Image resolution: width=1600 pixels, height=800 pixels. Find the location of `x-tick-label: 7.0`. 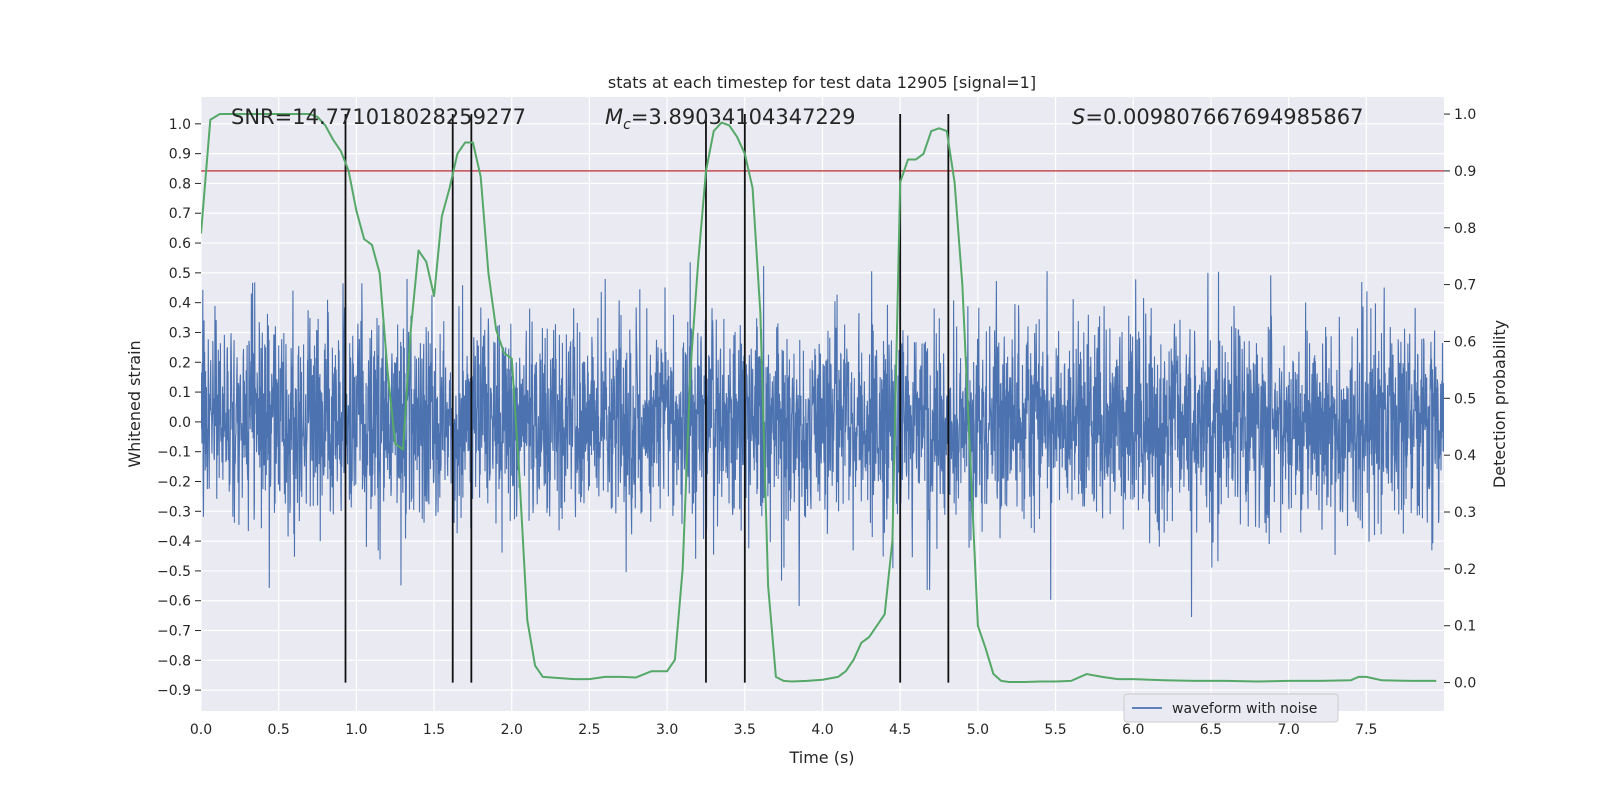

x-tick-label: 7.0 is located at coordinates (1288, 730).